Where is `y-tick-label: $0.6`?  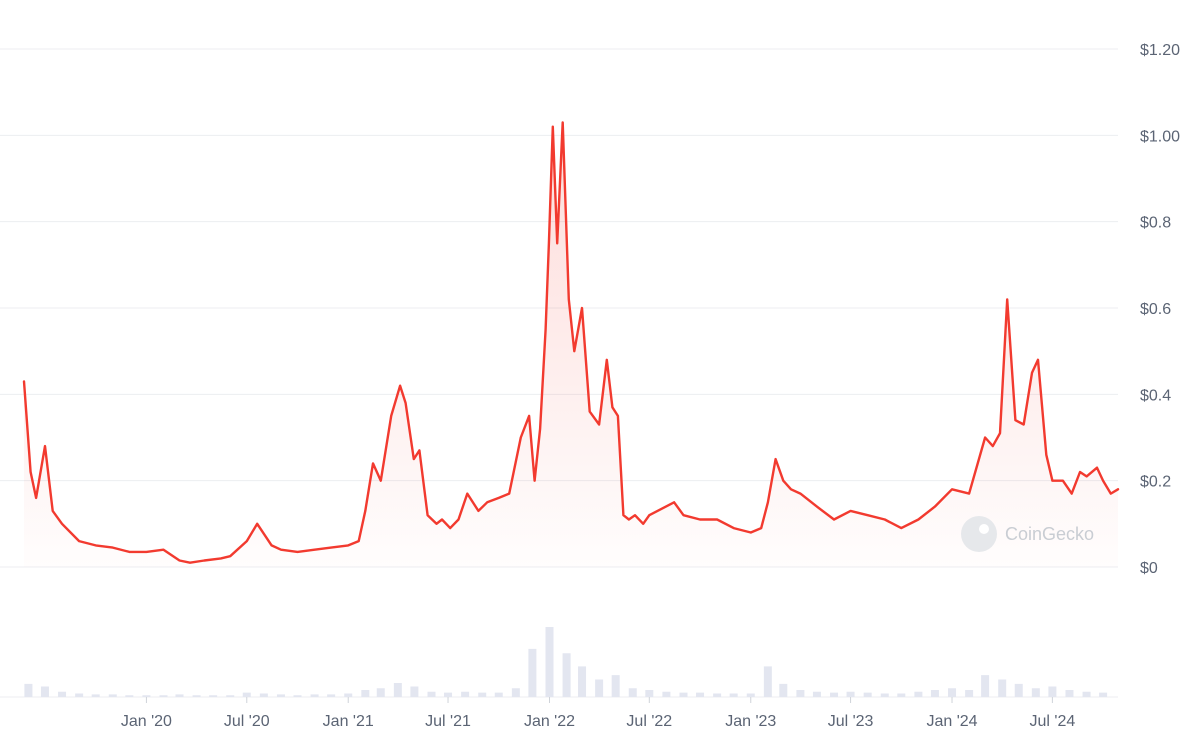 y-tick-label: $0.6 is located at coordinates (1155, 309).